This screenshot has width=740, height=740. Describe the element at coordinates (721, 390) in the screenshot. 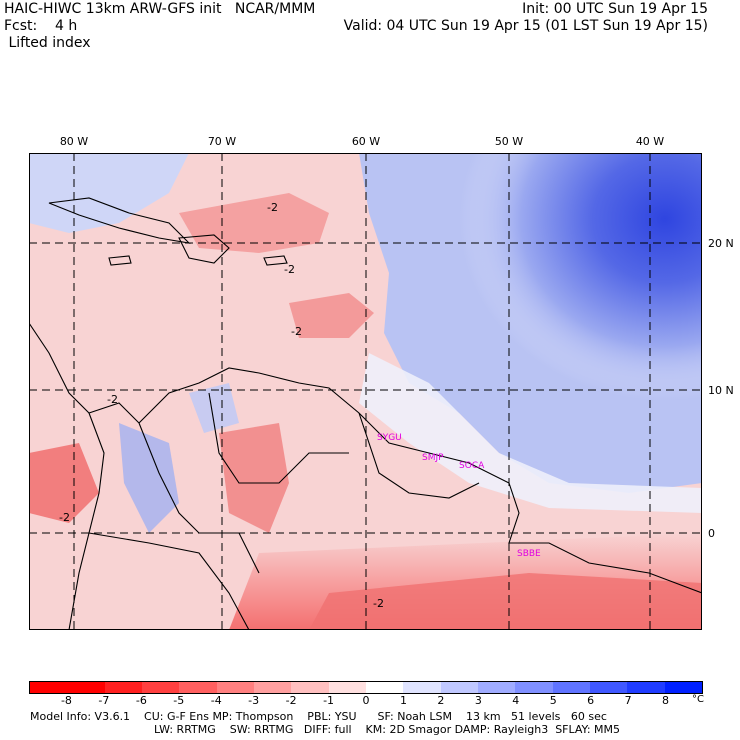

I see `lat-label-10n: 10 N` at that location.